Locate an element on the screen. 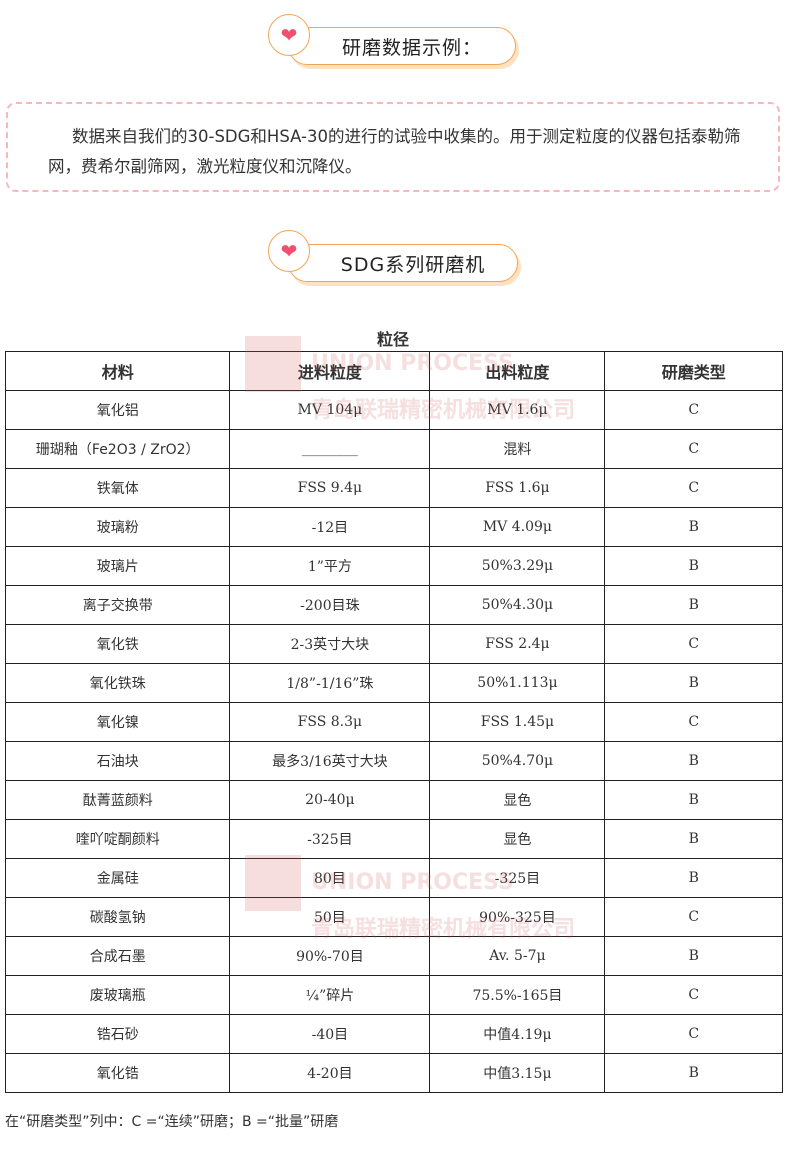  table-cell: 玻璃粉 is located at coordinates (117, 527).